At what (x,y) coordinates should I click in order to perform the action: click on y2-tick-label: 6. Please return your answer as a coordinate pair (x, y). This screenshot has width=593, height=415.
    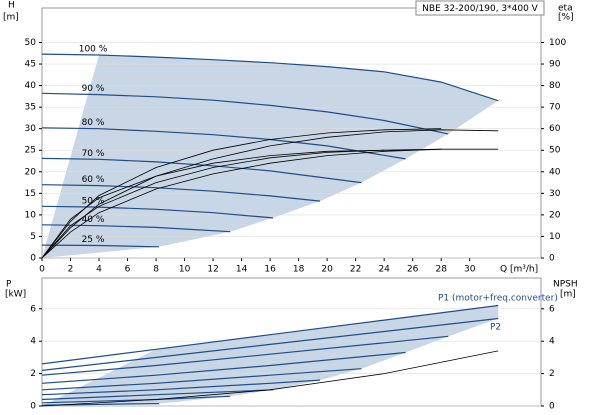
    Looking at the image, I should click on (552, 309).